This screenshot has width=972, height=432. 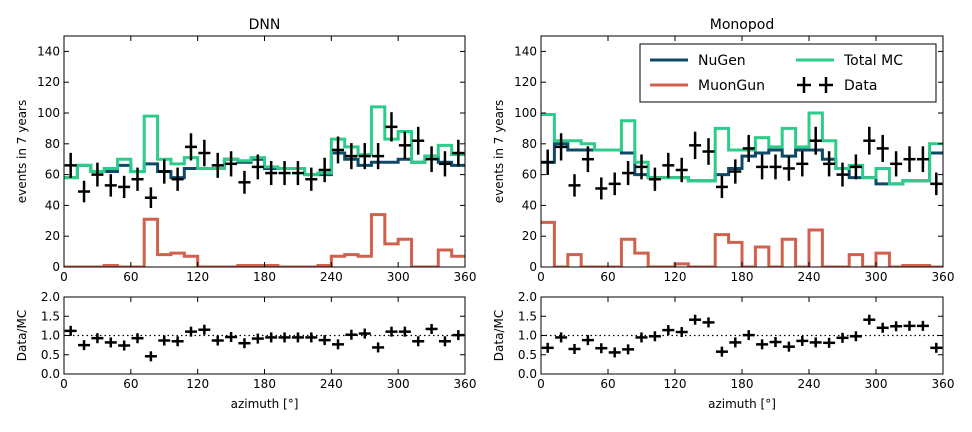 What do you see at coordinates (607, 384) in the screenshot?
I see `x-tick-label: 60` at bounding box center [607, 384].